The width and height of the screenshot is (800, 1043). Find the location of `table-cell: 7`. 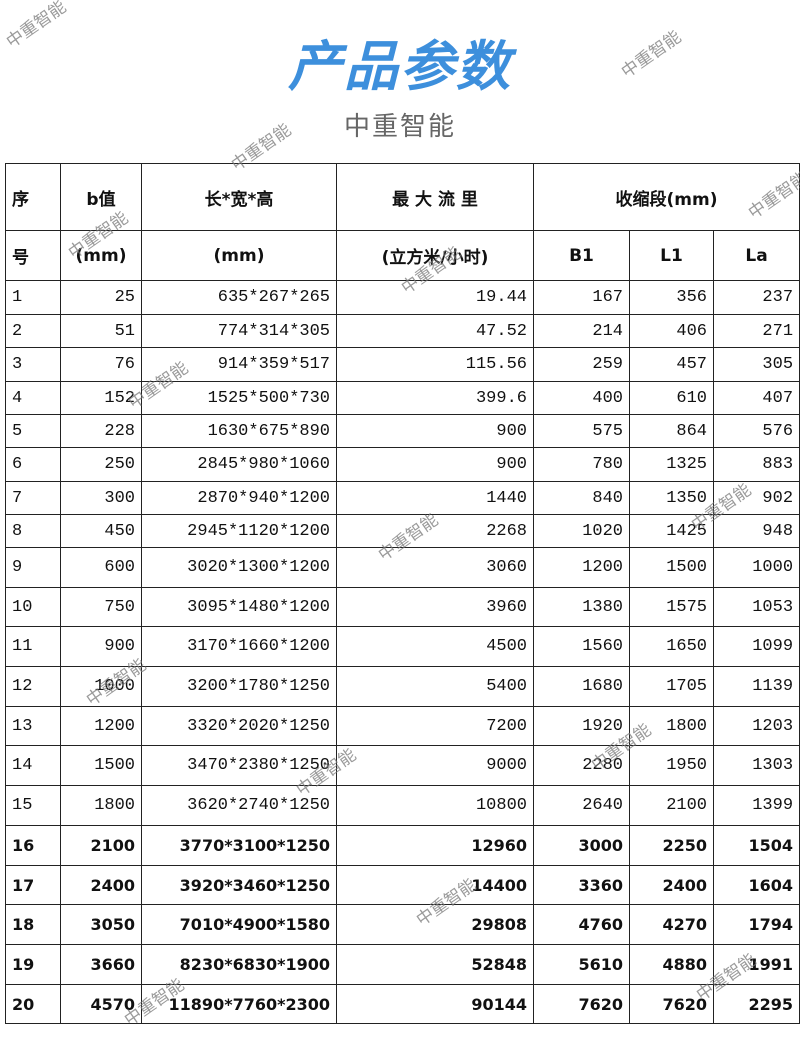

table-cell: 7 is located at coordinates (33, 498).